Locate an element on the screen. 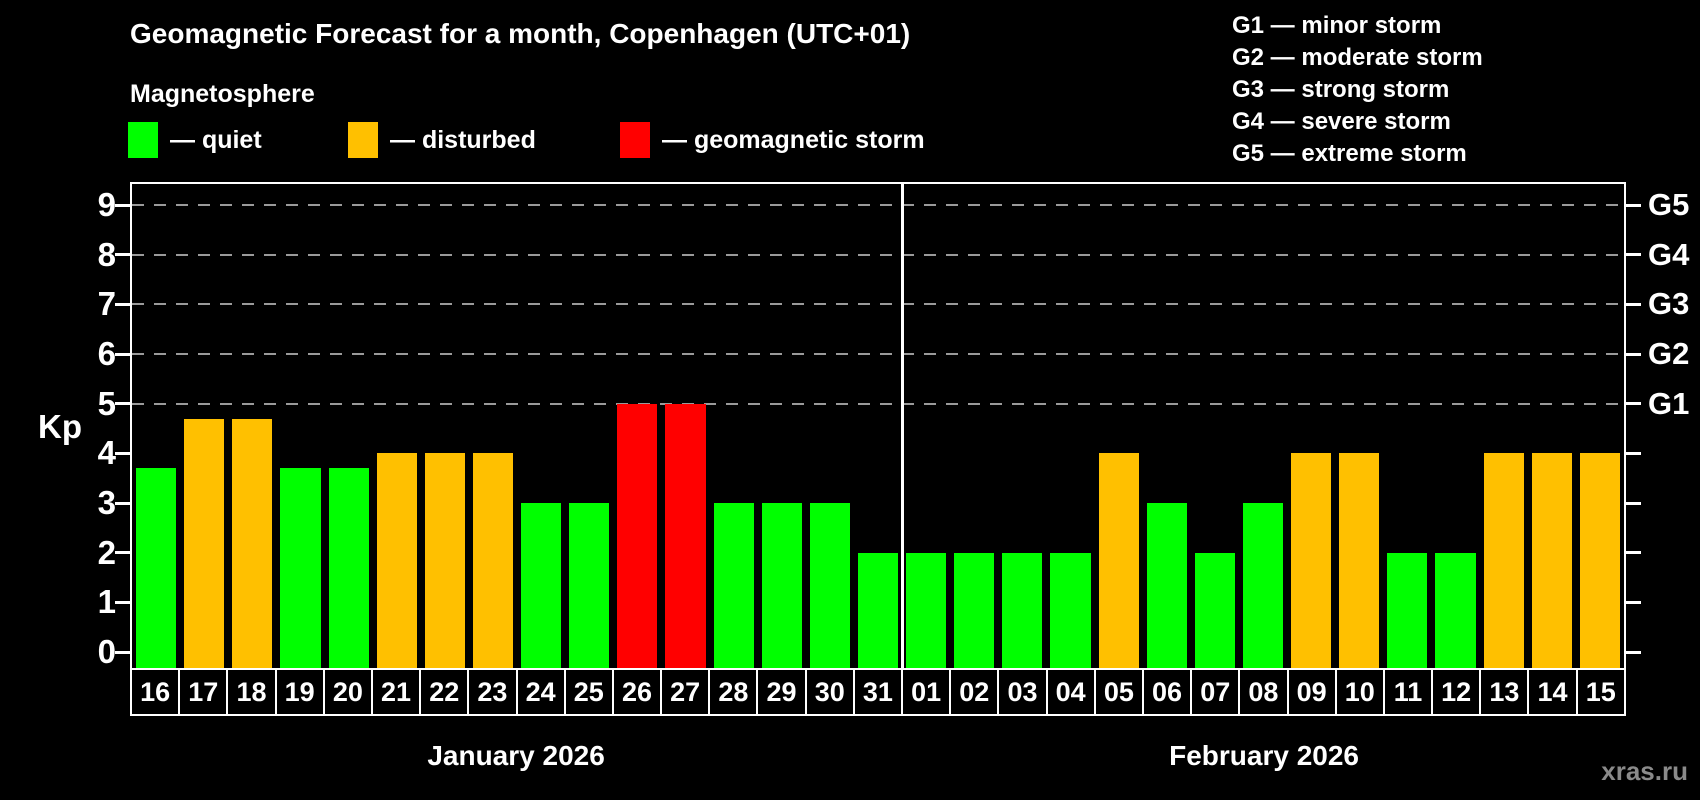 The image size is (1700, 800). gridline-kp6 is located at coordinates (878, 354).